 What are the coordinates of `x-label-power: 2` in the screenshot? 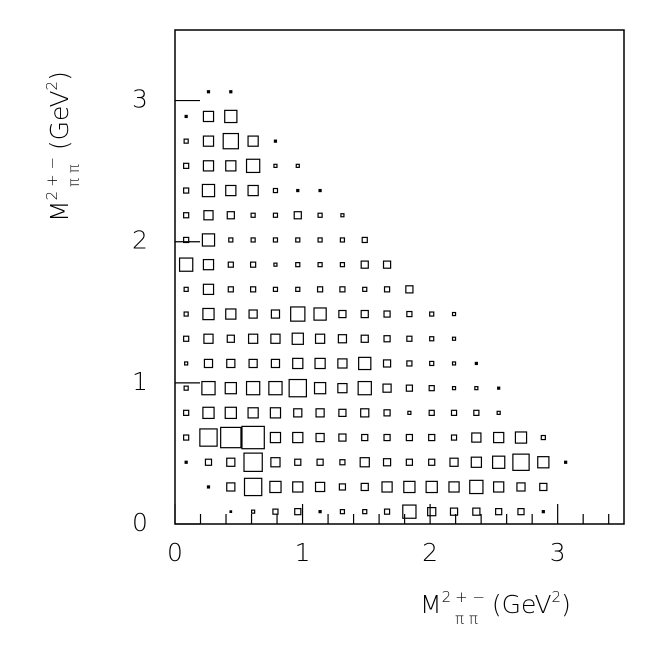 It's located at (447, 597).